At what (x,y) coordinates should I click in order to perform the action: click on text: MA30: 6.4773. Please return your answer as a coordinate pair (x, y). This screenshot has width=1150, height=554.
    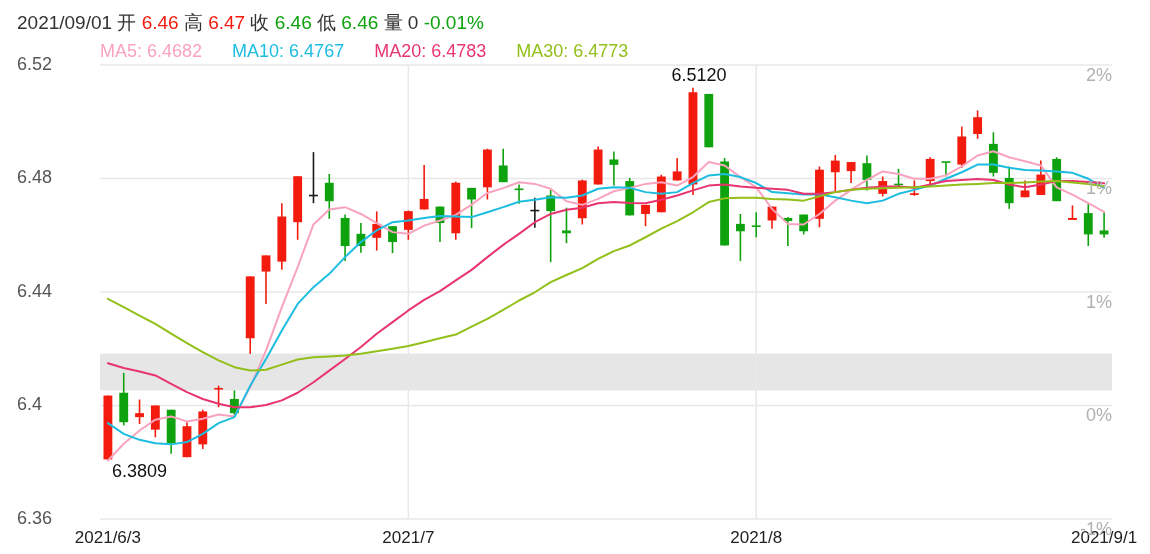
    Looking at the image, I should click on (572, 51).